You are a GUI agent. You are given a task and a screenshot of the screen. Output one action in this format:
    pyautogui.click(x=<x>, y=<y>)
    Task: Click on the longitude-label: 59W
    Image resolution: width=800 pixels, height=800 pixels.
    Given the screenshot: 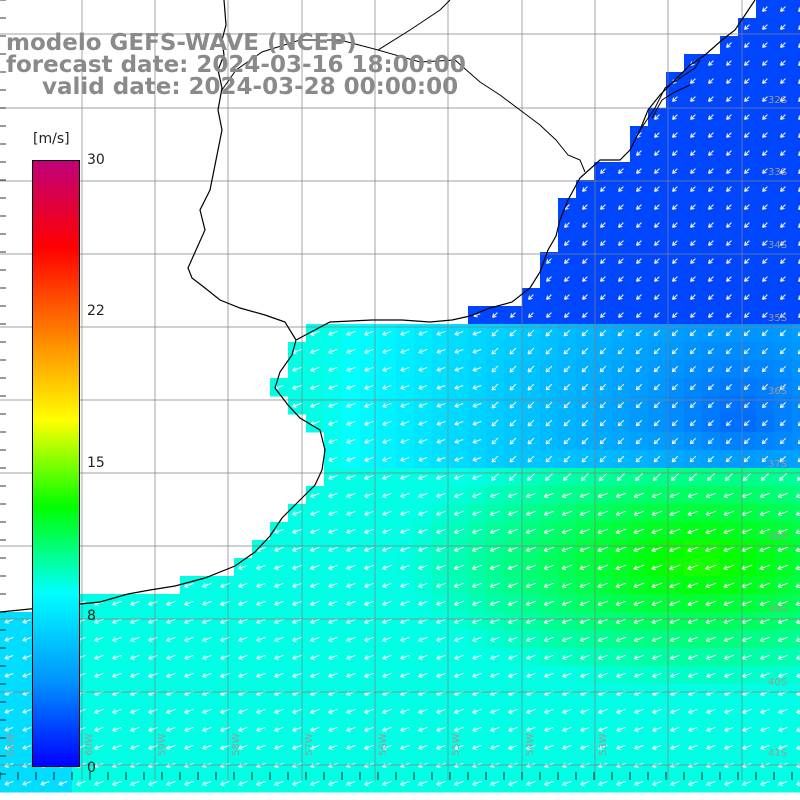 What is the action you would take?
    pyautogui.click(x=162, y=744)
    